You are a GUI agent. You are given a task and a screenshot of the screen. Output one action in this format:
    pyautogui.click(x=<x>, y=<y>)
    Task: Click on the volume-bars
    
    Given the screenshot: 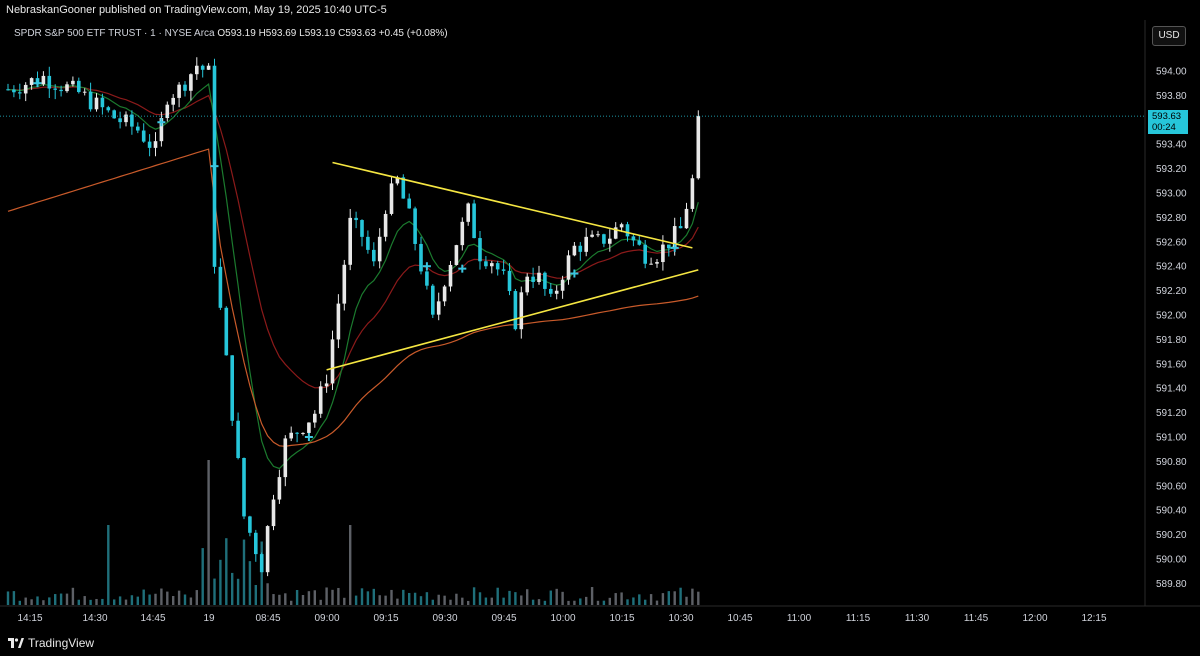 What is the action you would take?
    pyautogui.click(x=353, y=532)
    